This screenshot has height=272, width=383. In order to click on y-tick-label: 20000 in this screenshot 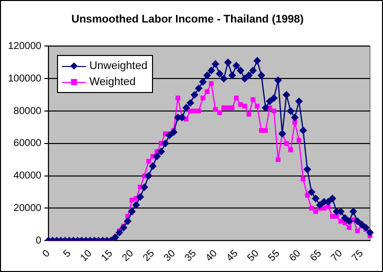, I will do `click(28, 208)`.